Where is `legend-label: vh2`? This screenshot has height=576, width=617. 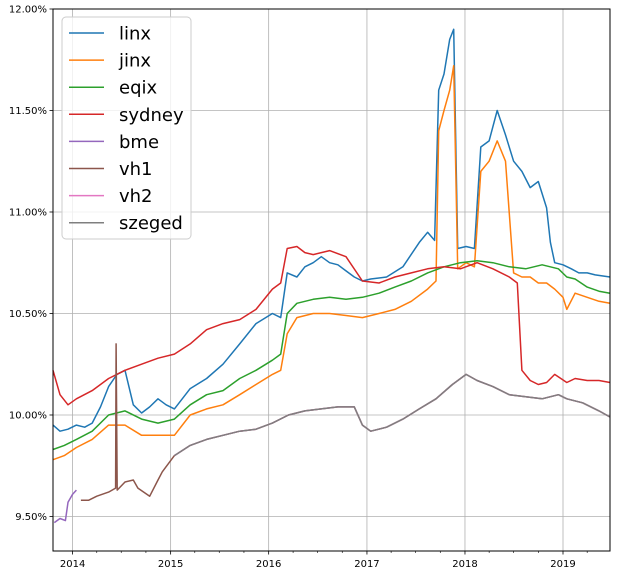 legend-label: vh2 is located at coordinates (136, 196).